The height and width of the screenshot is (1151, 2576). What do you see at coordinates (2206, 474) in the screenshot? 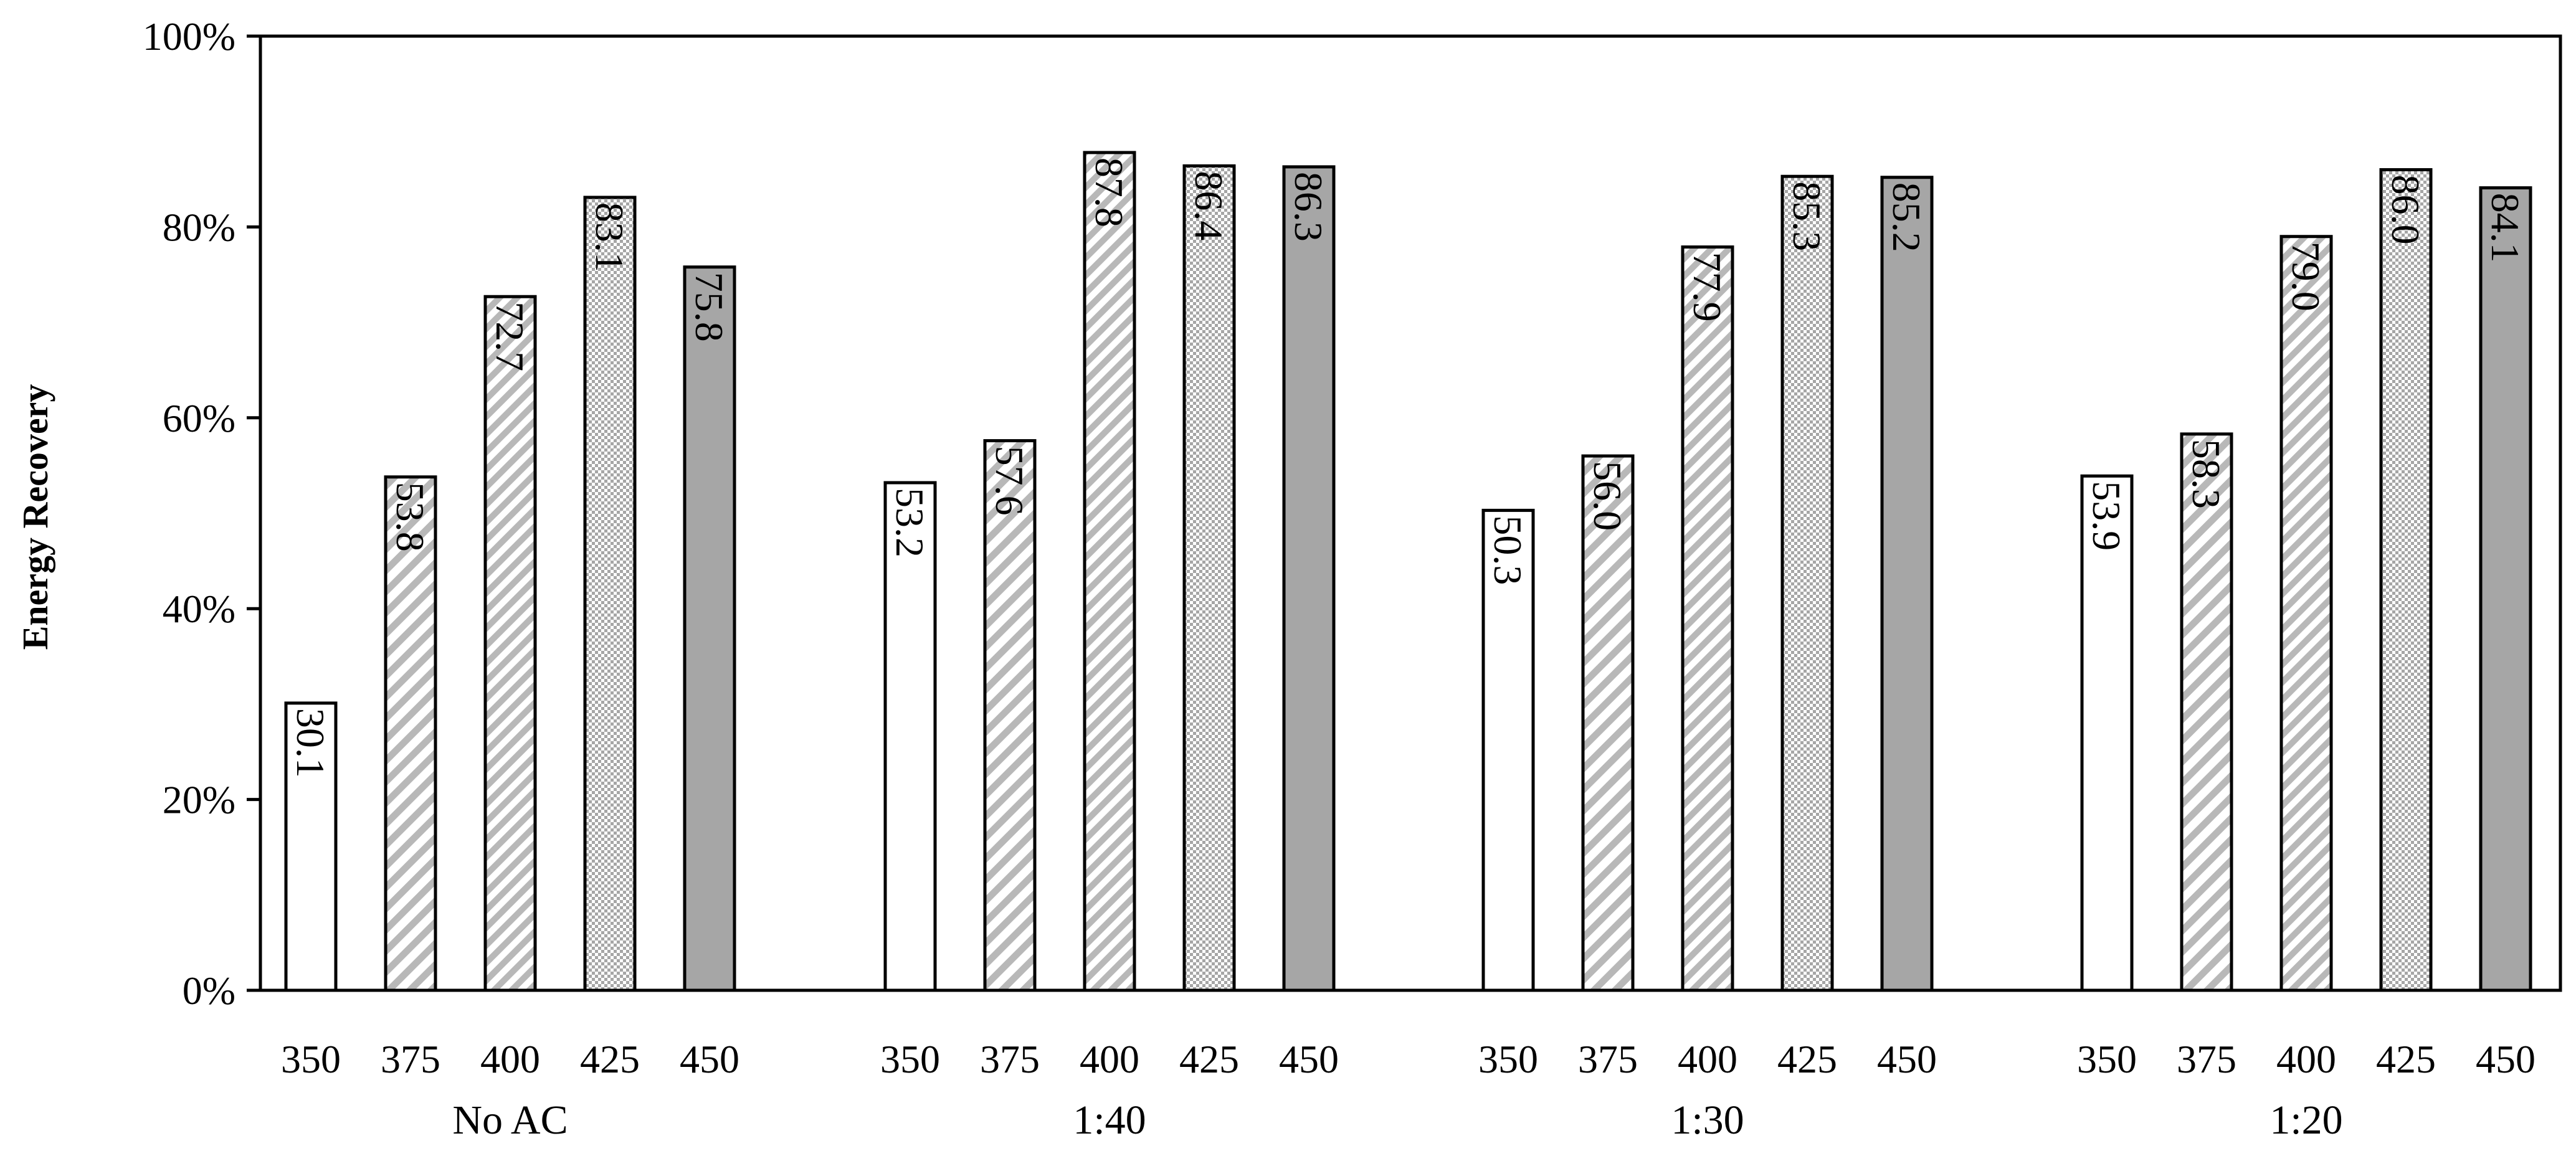
I see `bar-value-label: 58.3` at bounding box center [2206, 474].